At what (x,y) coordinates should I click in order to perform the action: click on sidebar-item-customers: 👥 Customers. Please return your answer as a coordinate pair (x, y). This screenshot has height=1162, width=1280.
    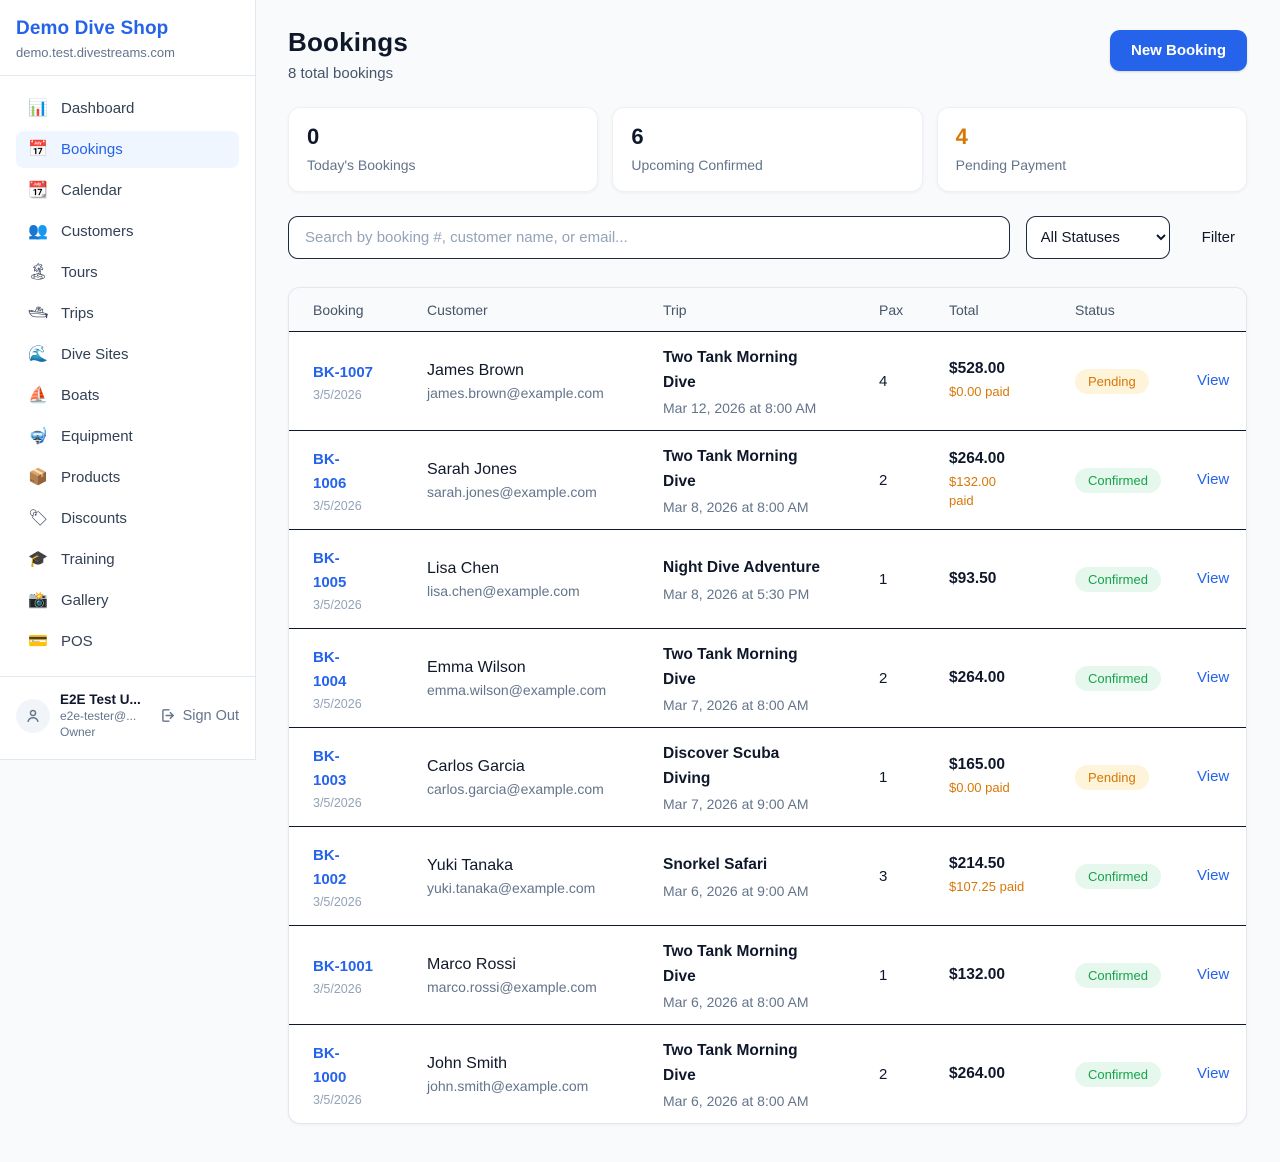
    Looking at the image, I should click on (127, 231).